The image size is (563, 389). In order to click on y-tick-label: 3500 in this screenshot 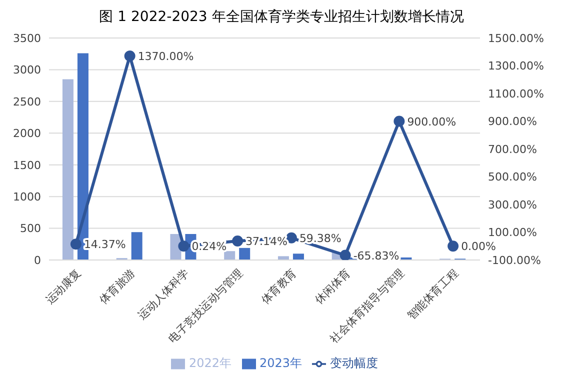, I will do `click(27, 38)`.